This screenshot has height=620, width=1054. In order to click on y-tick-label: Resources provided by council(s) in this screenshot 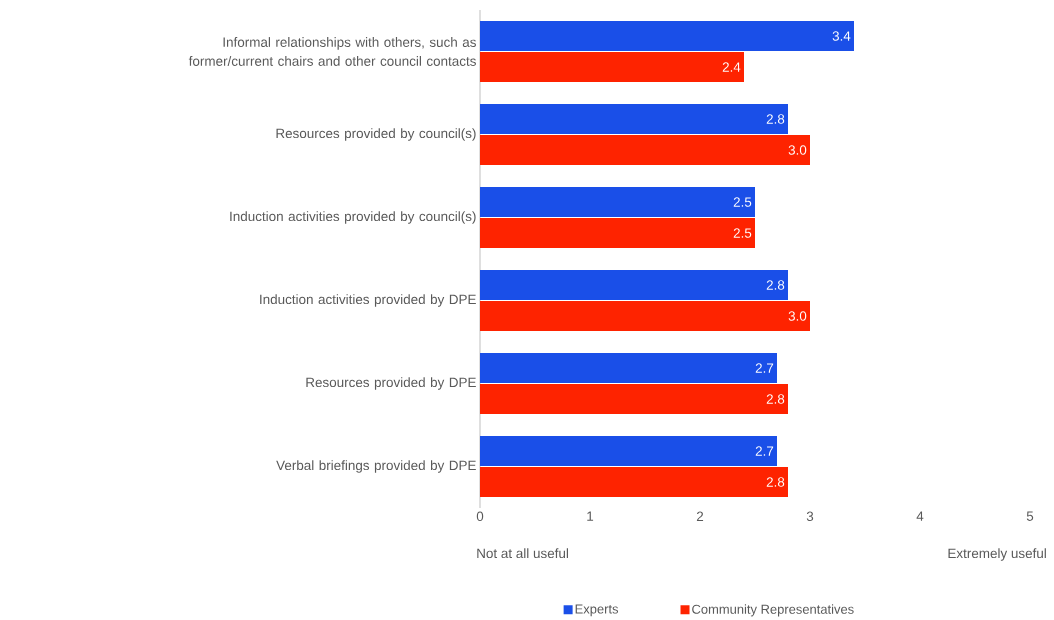, I will do `click(376, 134)`.